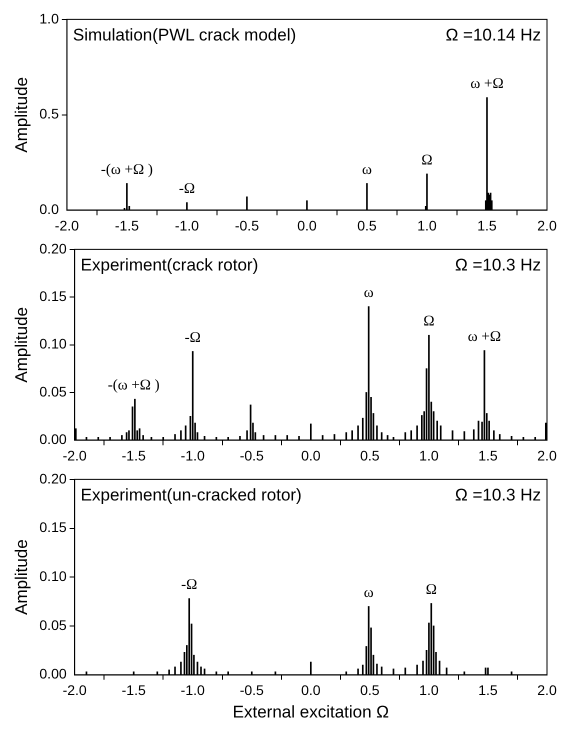  I want to click on y-tick-label: 1.0, so click(49, 18).